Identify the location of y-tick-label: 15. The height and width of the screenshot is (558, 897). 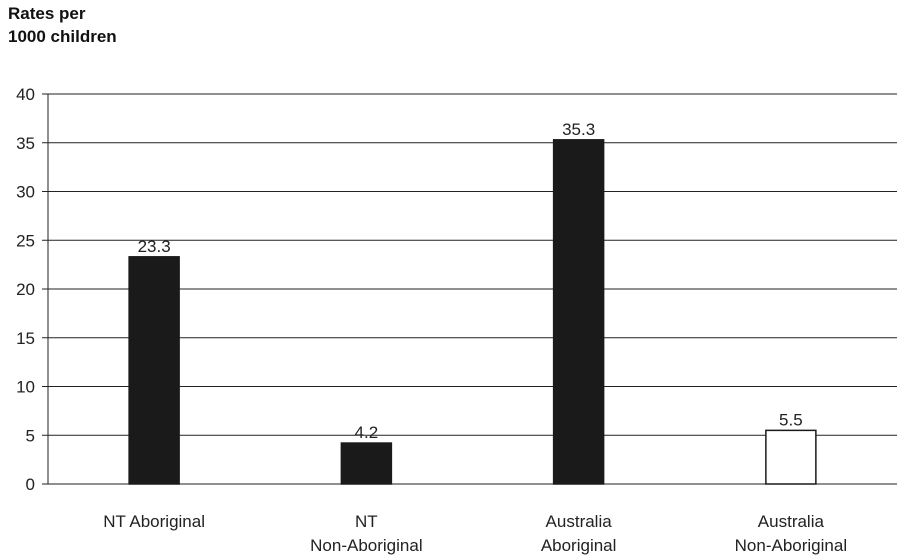
(25, 338).